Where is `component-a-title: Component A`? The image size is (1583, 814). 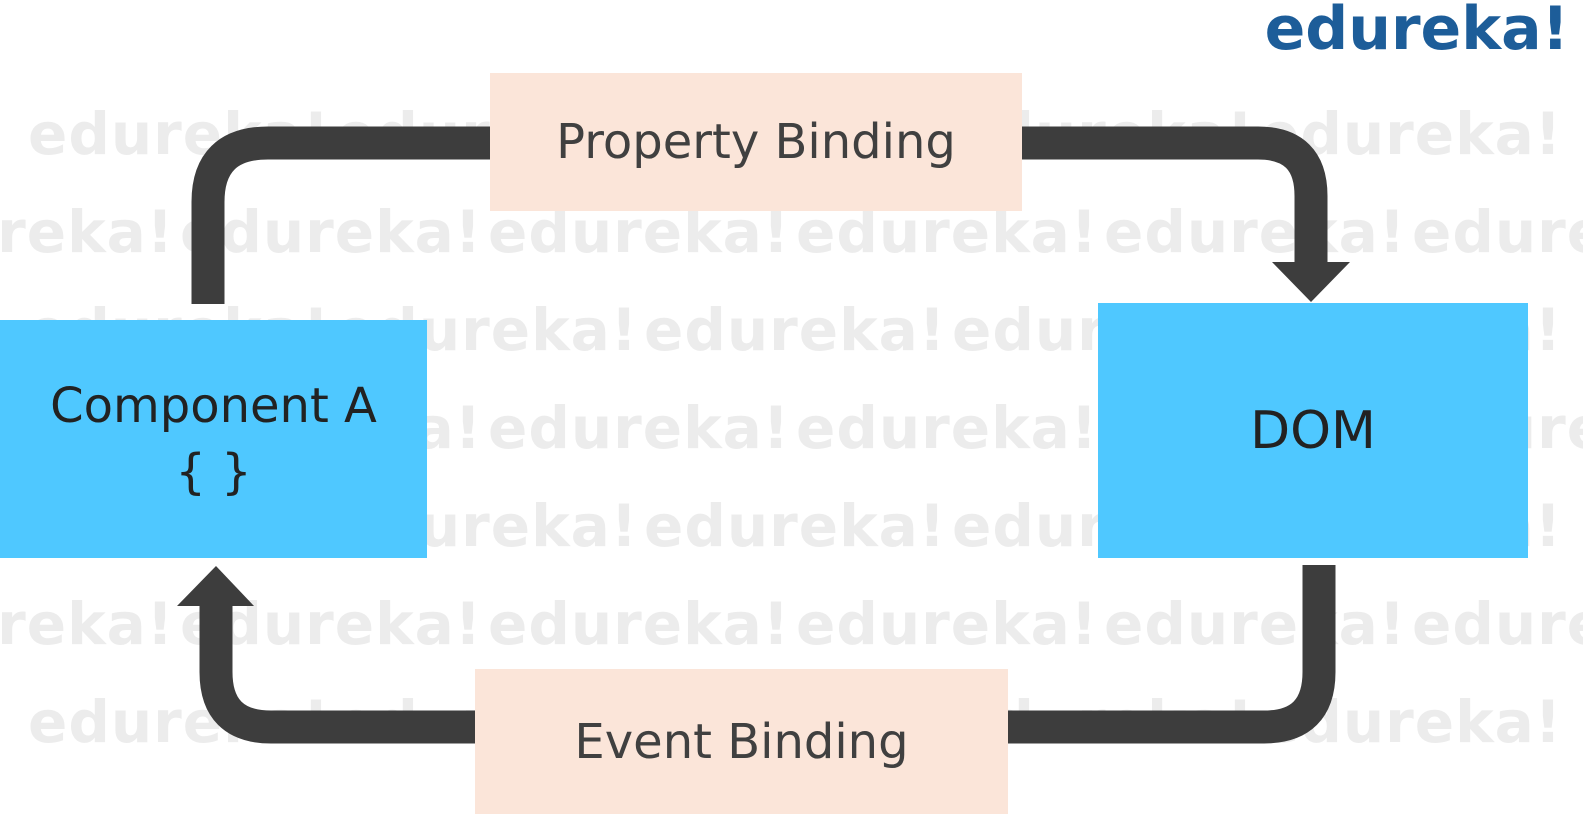 component-a-title: Component A is located at coordinates (213, 406).